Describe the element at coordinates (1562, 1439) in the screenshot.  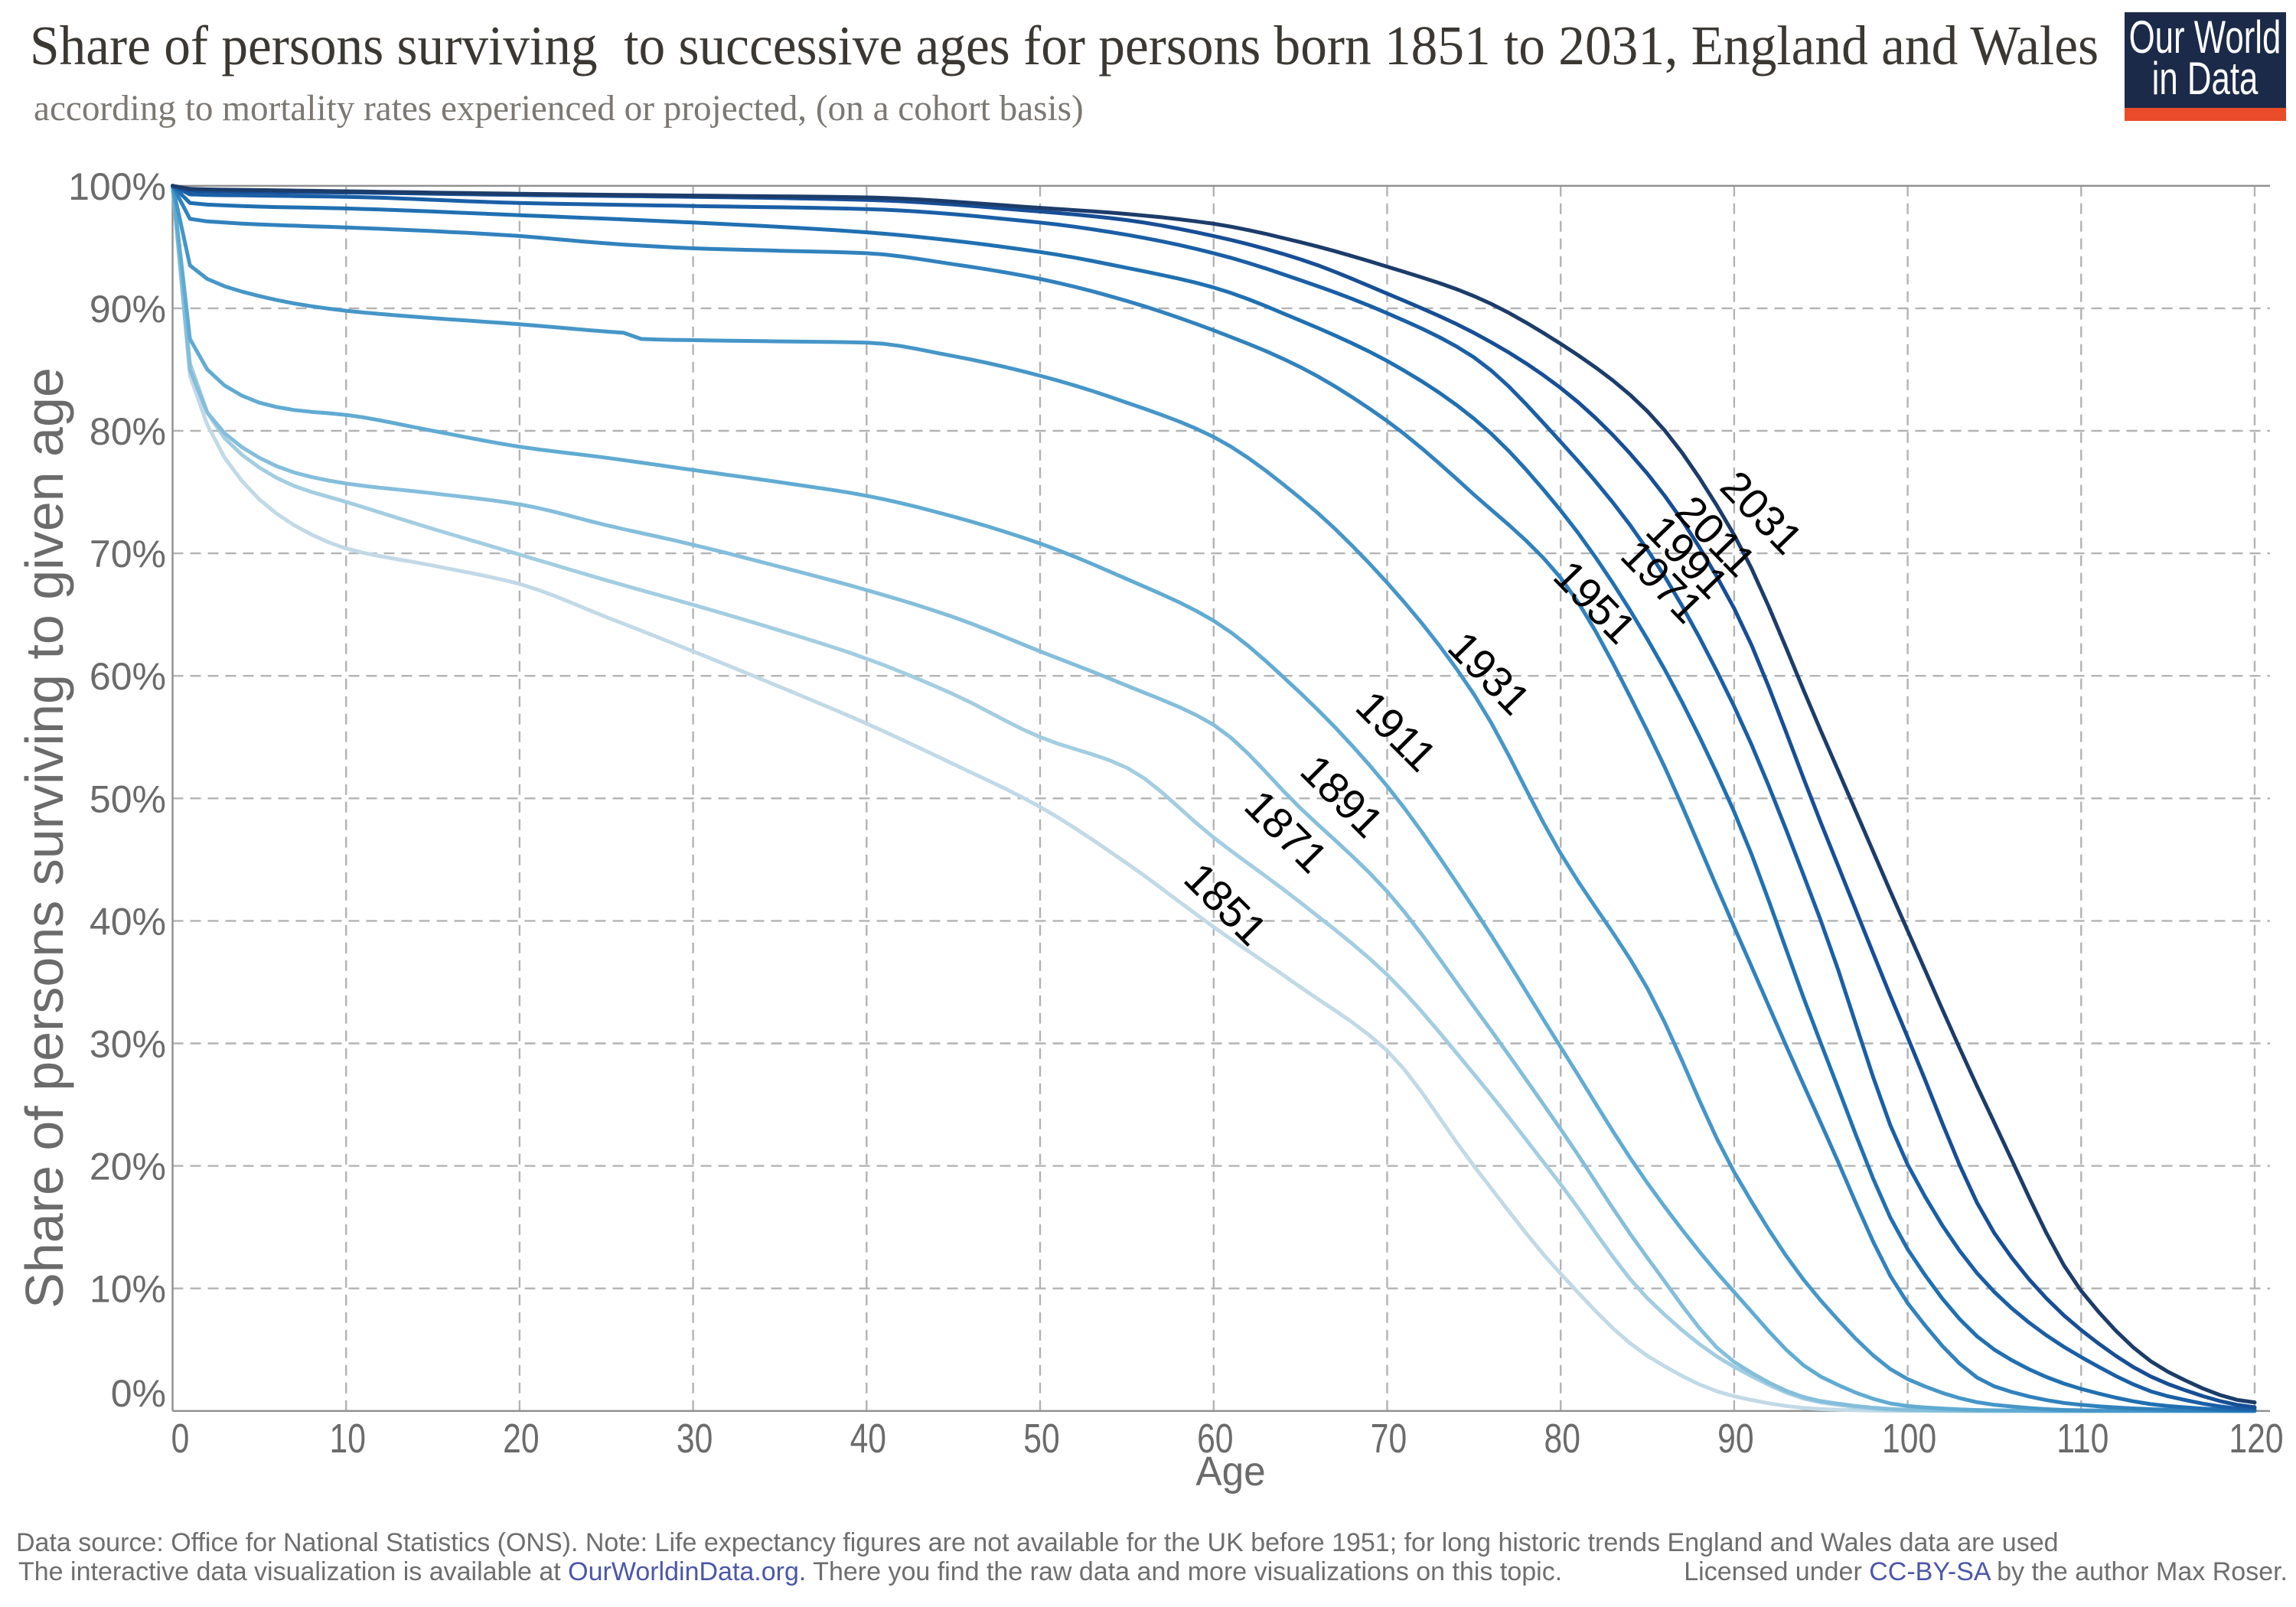
I see `svg-text: 80` at that location.